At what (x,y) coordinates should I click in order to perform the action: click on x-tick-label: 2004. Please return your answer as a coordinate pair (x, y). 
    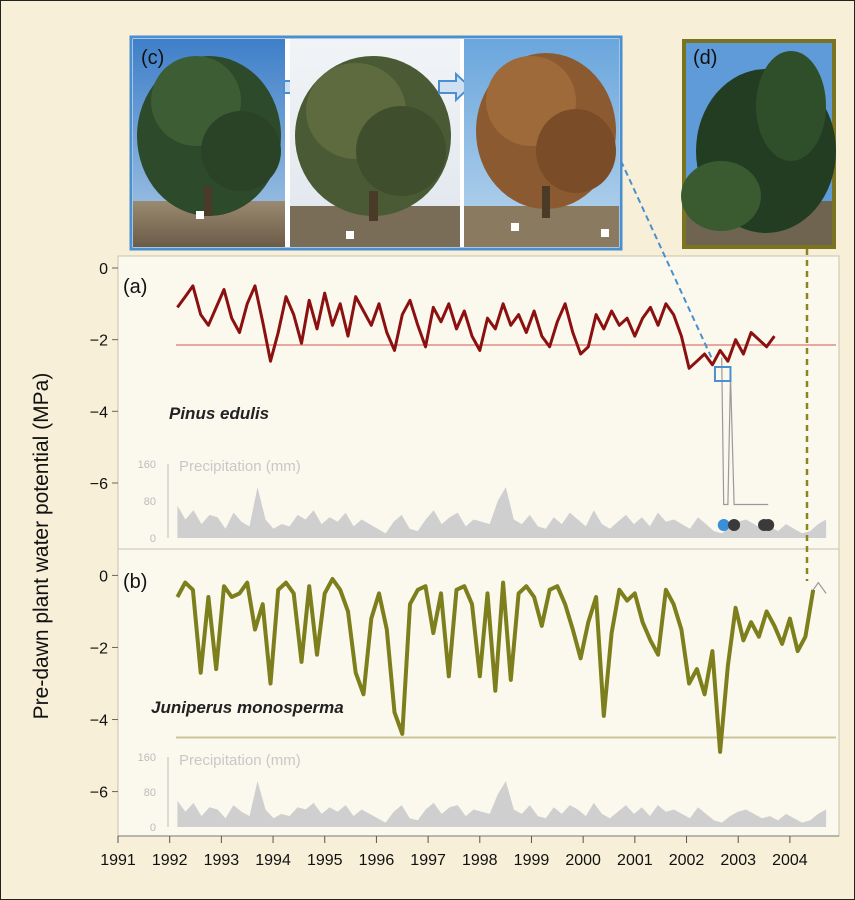
    Looking at the image, I should click on (790, 860).